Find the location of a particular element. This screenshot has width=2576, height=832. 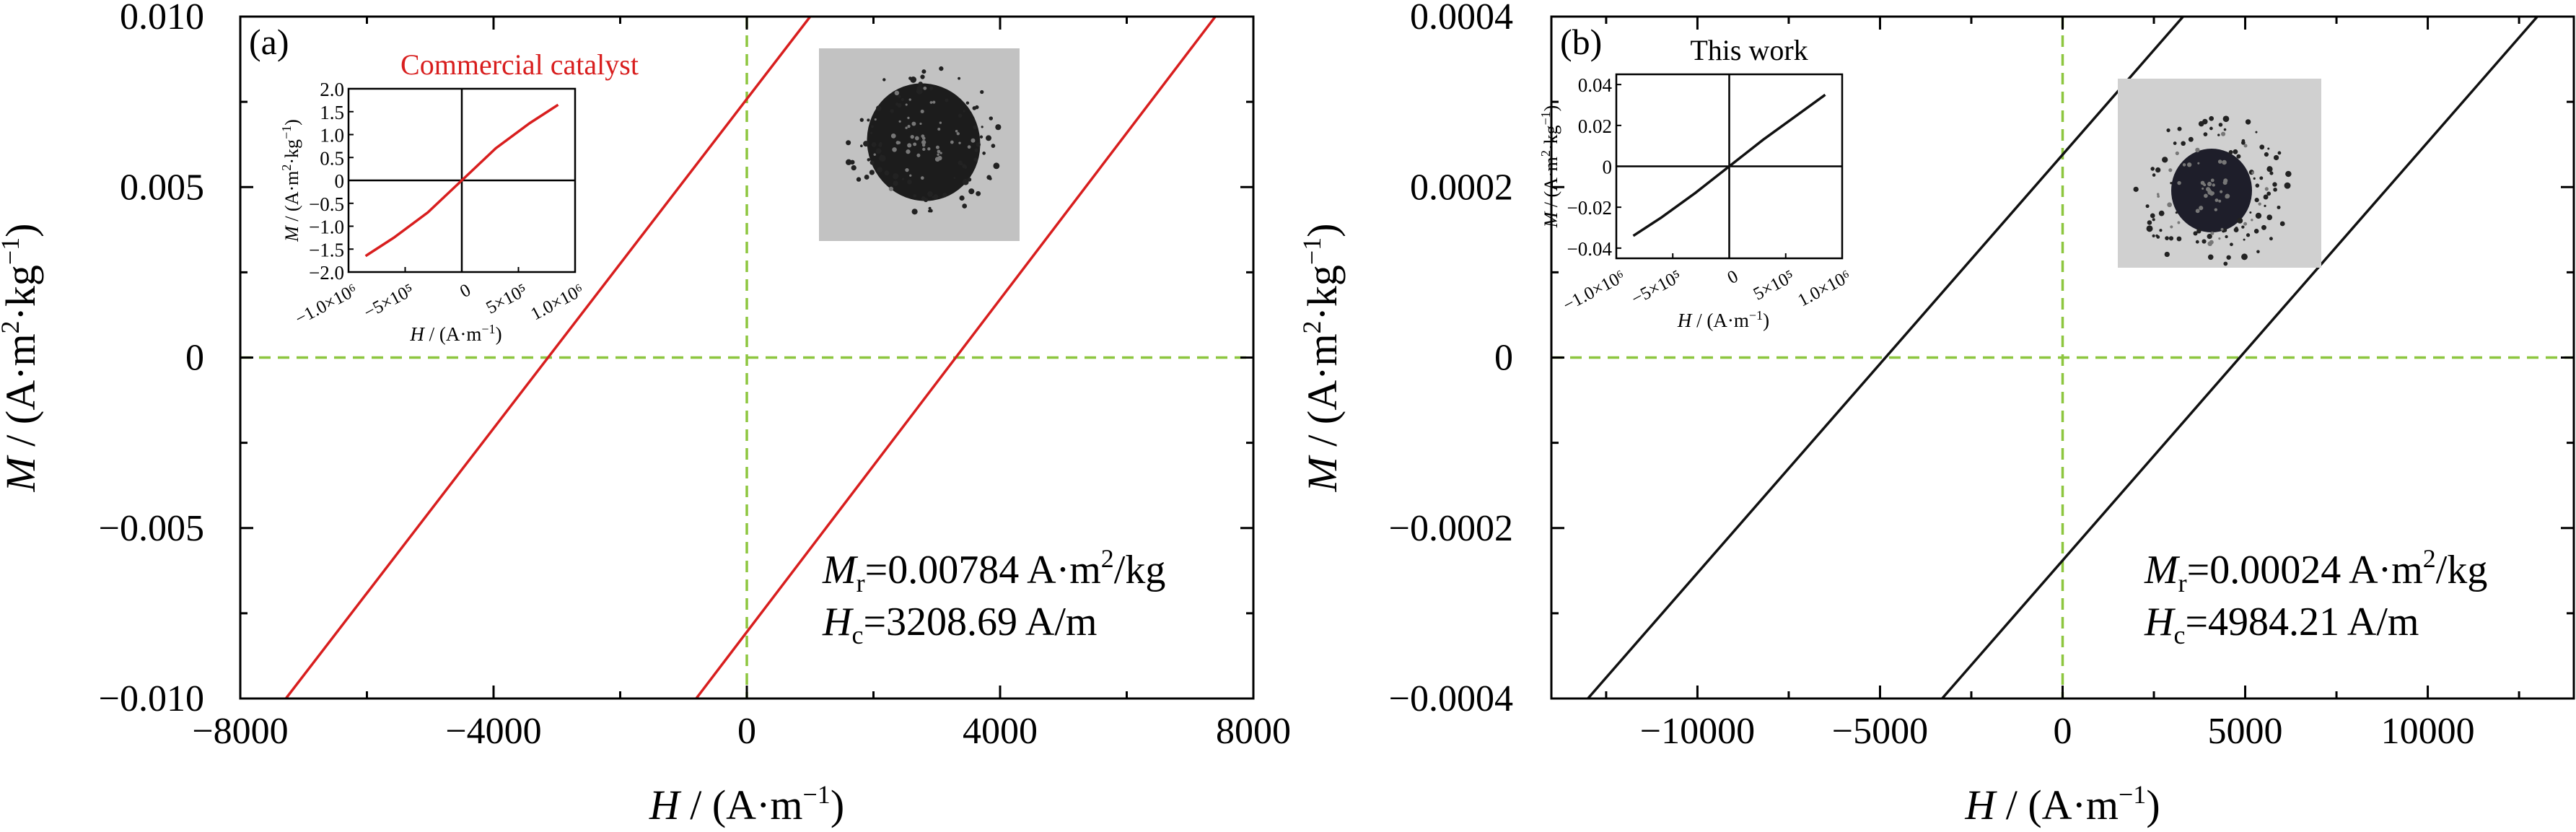

inset-magnetization-curve is located at coordinates (461, 180).